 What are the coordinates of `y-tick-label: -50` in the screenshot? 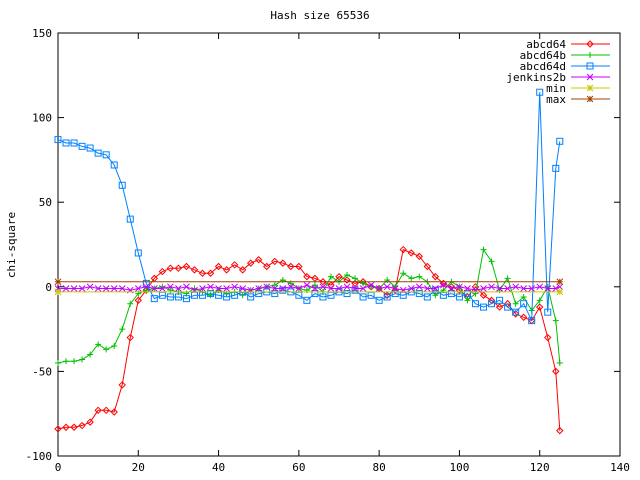 It's located at (42, 371).